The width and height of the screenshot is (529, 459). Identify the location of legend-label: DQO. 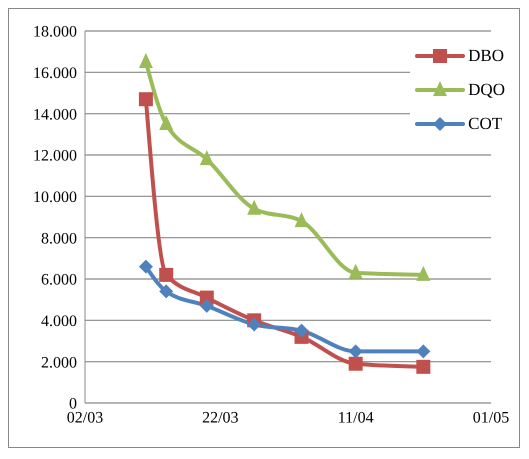
(486, 90).